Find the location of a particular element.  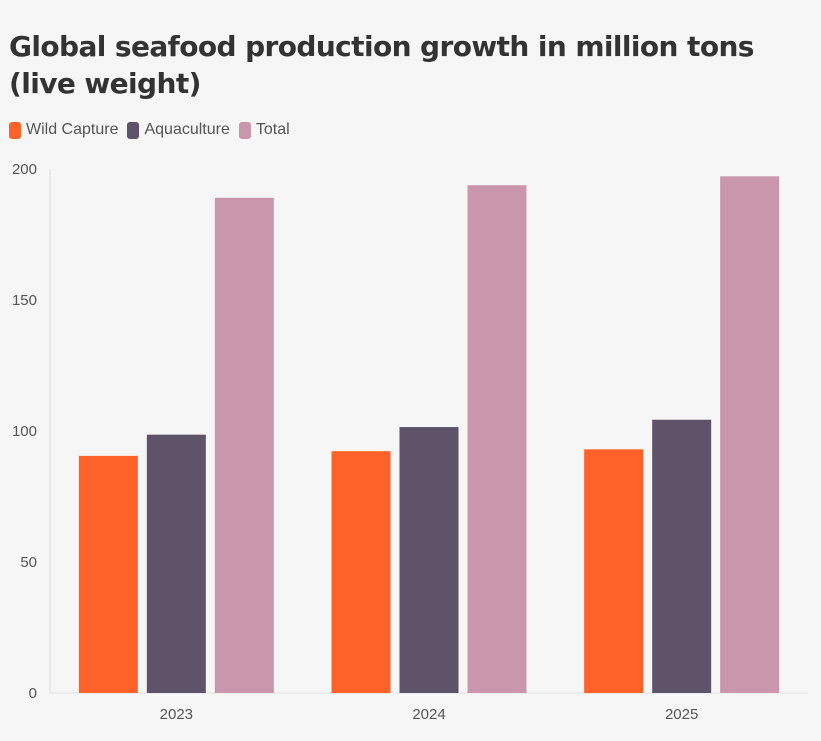

legend-label-aquaculture: Aquaculture is located at coordinates (187, 129).